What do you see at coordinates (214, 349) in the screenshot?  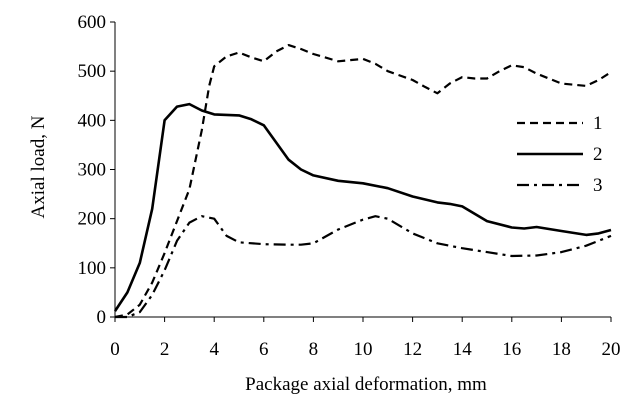 I see `x-tick-label: 4` at bounding box center [214, 349].